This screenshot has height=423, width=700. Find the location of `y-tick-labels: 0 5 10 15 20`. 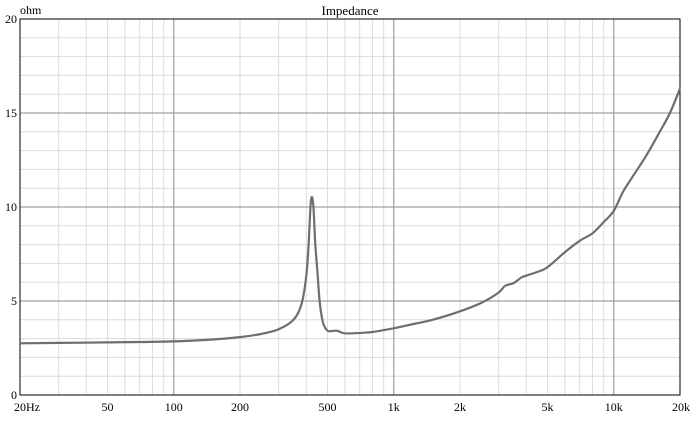

y-tick-labels: 0 5 10 15 20 is located at coordinates (11, 207).